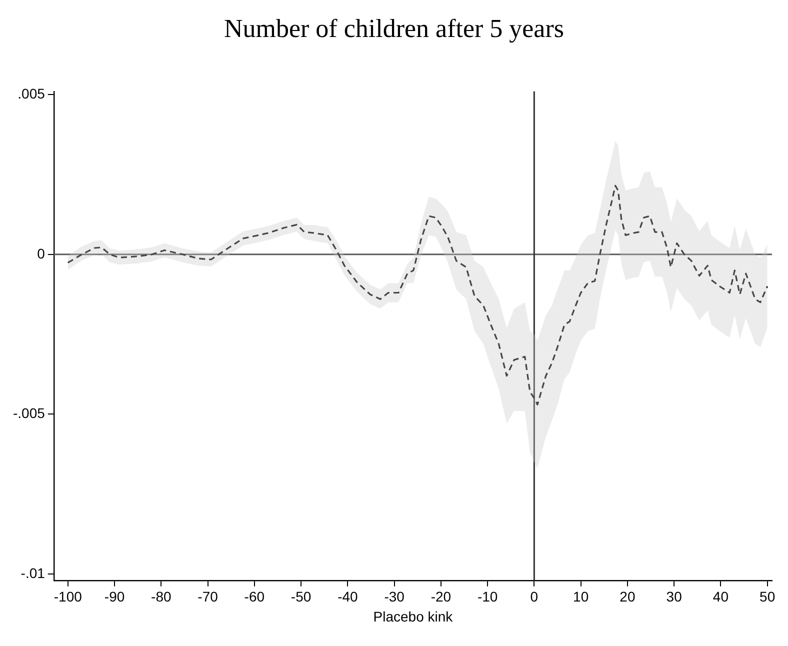 The height and width of the screenshot is (646, 788). Describe the element at coordinates (534, 596) in the screenshot. I see `x-tick-label: 0` at that location.